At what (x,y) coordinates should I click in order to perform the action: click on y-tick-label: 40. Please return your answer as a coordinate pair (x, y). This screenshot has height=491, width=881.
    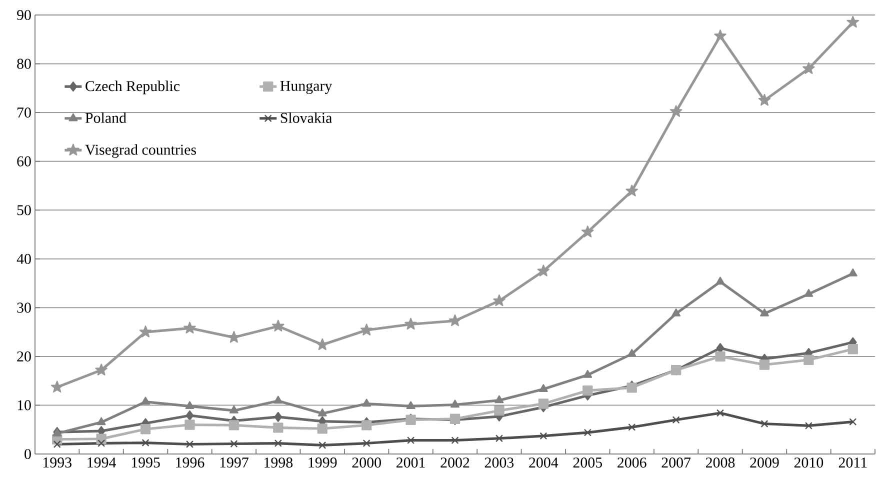
    Looking at the image, I should click on (23, 259).